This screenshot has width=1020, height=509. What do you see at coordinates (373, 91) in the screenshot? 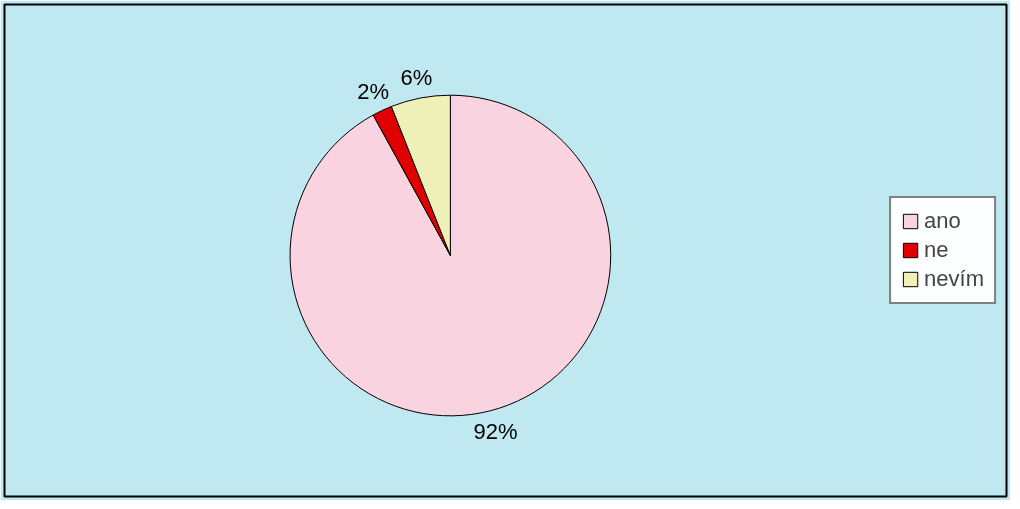
I see `data-label: 2%` at bounding box center [373, 91].